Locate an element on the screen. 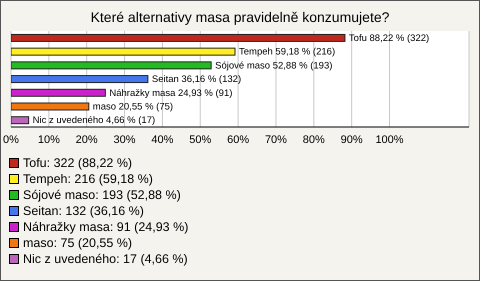  legend-label: Náhražky masa: 91 (24,93 %) is located at coordinates (105, 227).